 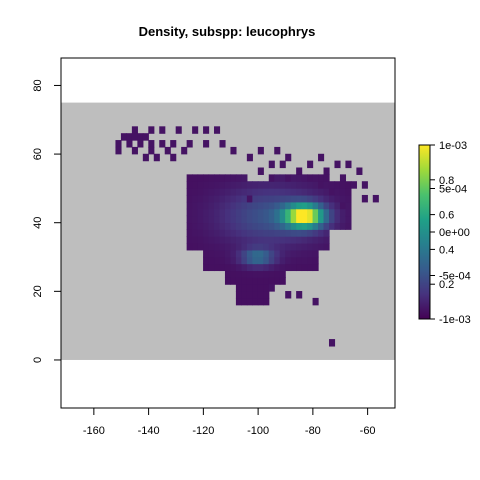 I want to click on colorbar-tick-label: 5e-04, so click(x=453, y=190).